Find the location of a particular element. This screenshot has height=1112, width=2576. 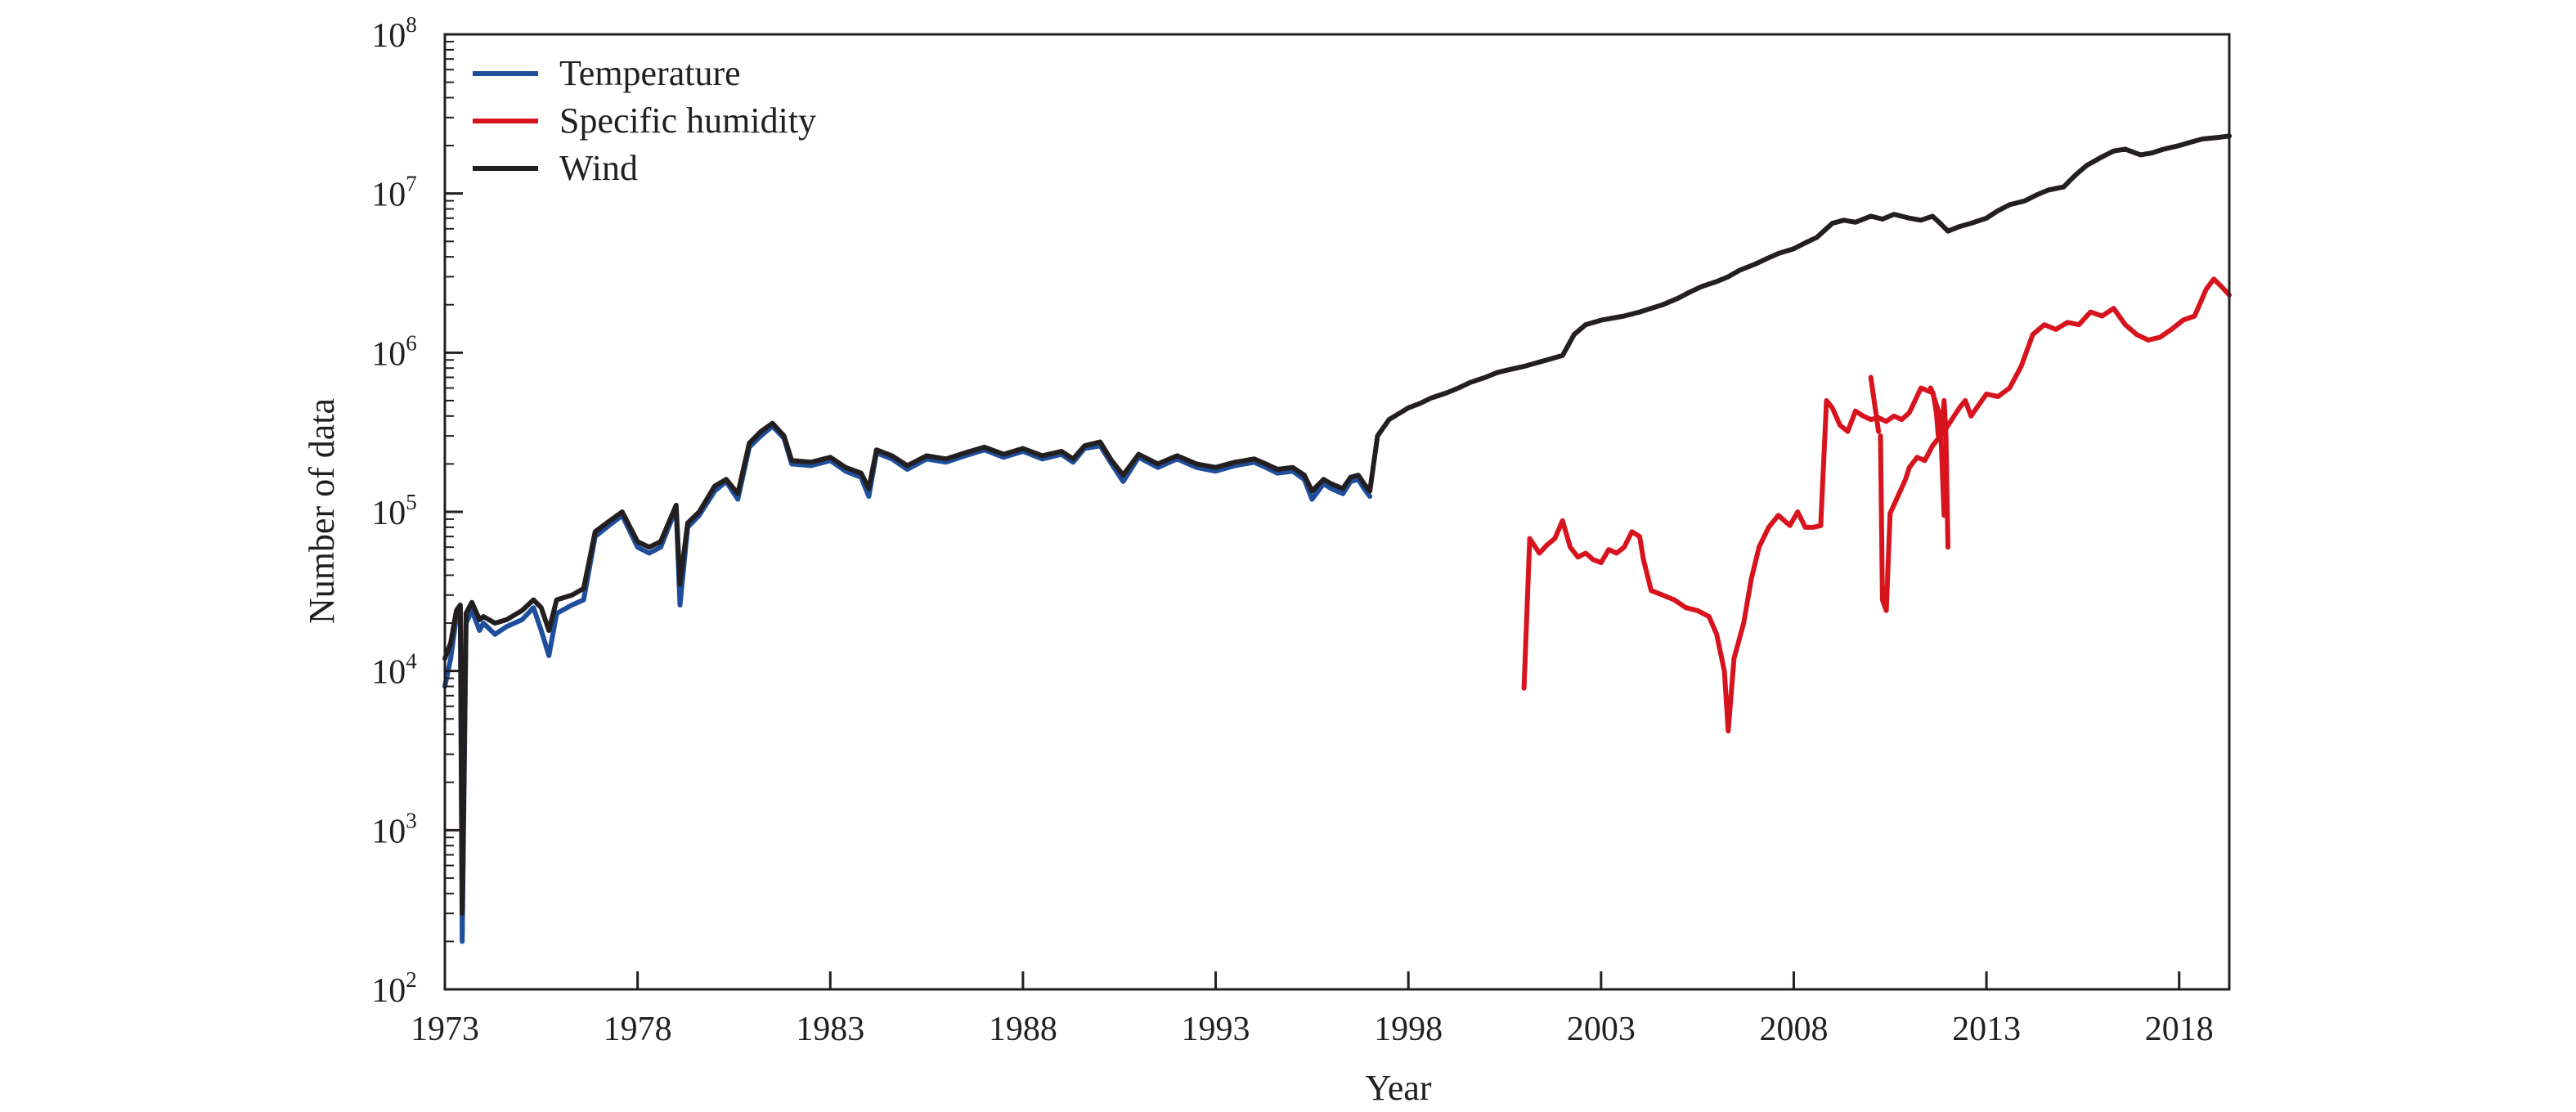

y-tick-exponent: 3 is located at coordinates (411, 820).